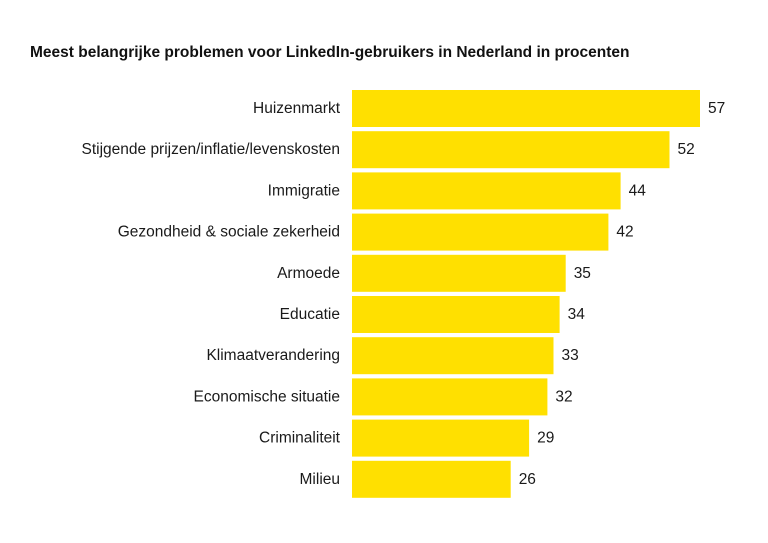 The width and height of the screenshot is (768, 543). Describe the element at coordinates (638, 190) in the screenshot. I see `value-label-2: 44` at that location.